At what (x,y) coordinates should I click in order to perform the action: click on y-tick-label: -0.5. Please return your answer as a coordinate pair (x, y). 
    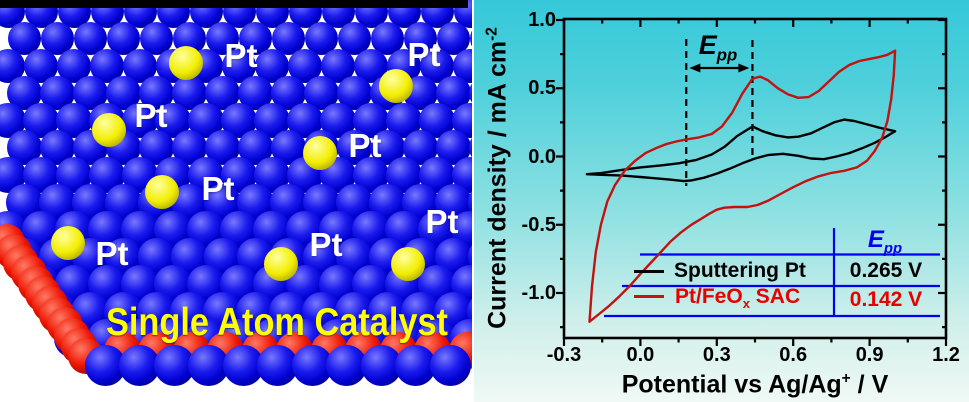
    Looking at the image, I should click on (538, 224).